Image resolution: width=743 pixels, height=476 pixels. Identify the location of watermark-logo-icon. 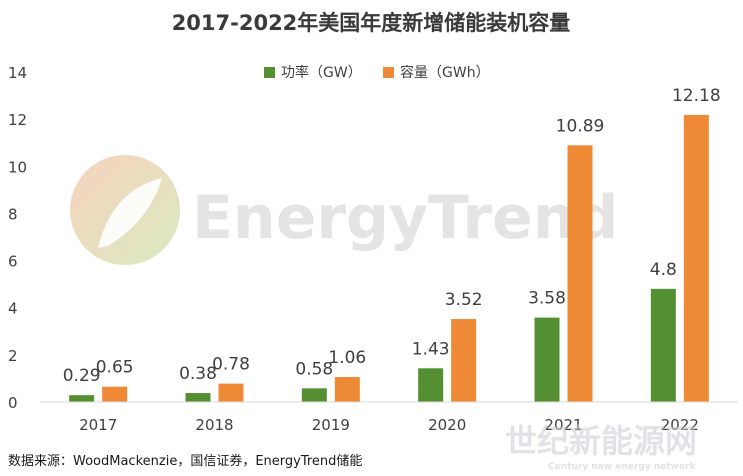
(125, 210).